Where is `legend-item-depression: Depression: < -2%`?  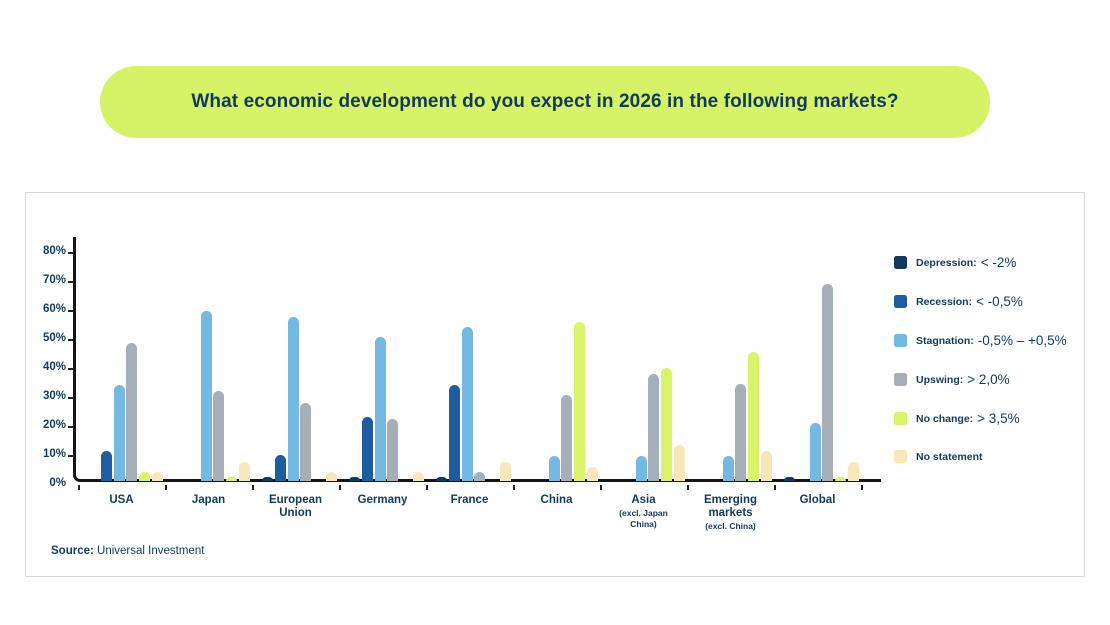
legend-item-depression: Depression: < -2% is located at coordinates (955, 262).